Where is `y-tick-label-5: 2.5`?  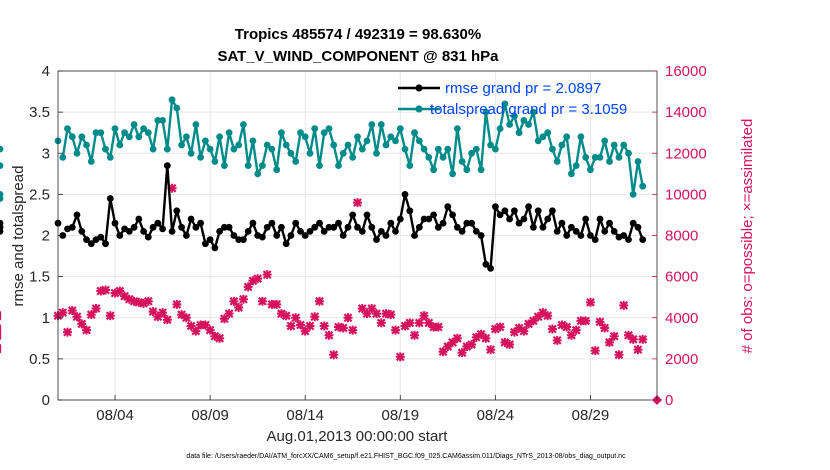
y-tick-label-5: 2.5 is located at coordinates (39, 194).